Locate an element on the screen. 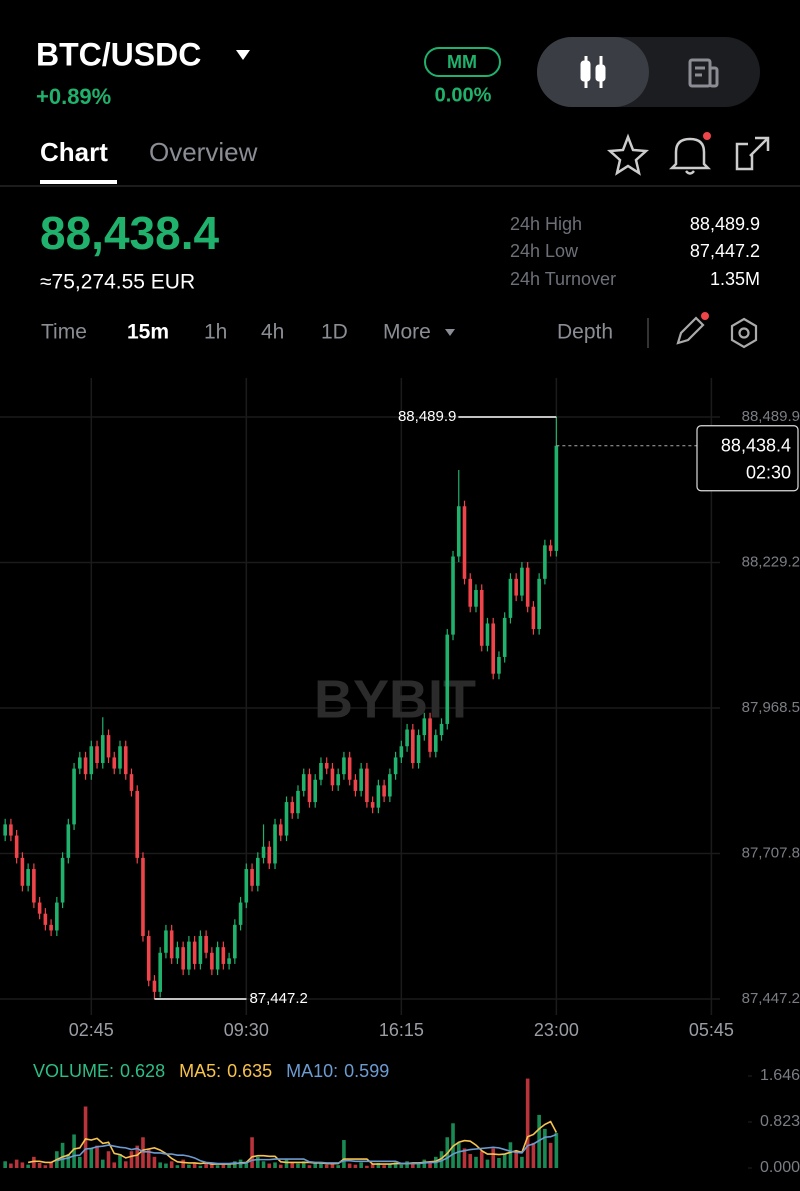 Image resolution: width=800 pixels, height=1191 pixels. mm-label: MM is located at coordinates (462, 62).